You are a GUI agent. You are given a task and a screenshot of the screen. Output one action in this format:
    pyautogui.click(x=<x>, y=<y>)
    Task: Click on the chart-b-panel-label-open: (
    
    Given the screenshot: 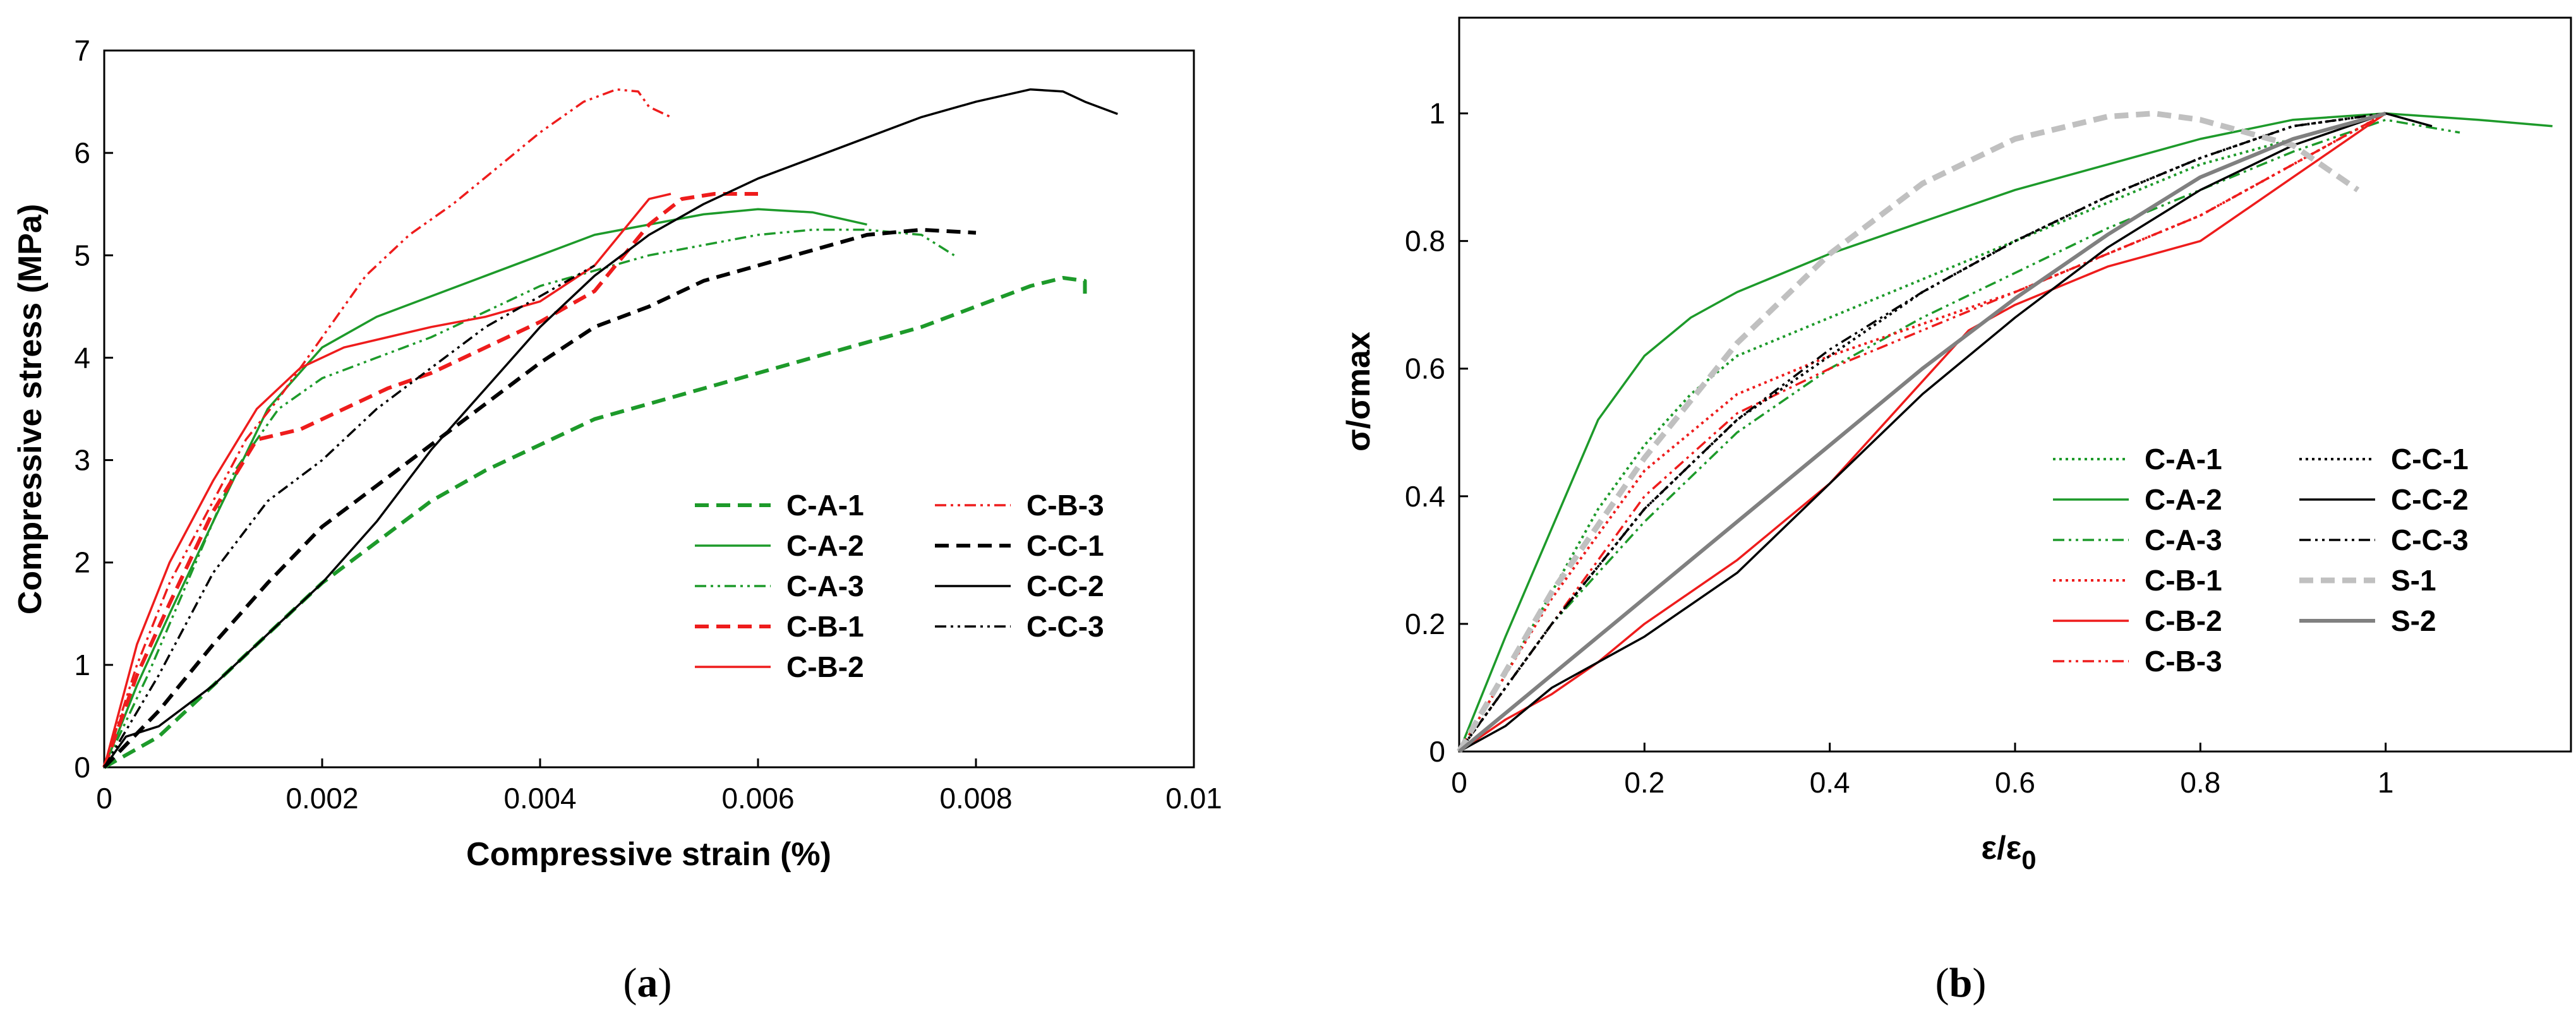 What is the action you would take?
    pyautogui.click(x=1942, y=983)
    